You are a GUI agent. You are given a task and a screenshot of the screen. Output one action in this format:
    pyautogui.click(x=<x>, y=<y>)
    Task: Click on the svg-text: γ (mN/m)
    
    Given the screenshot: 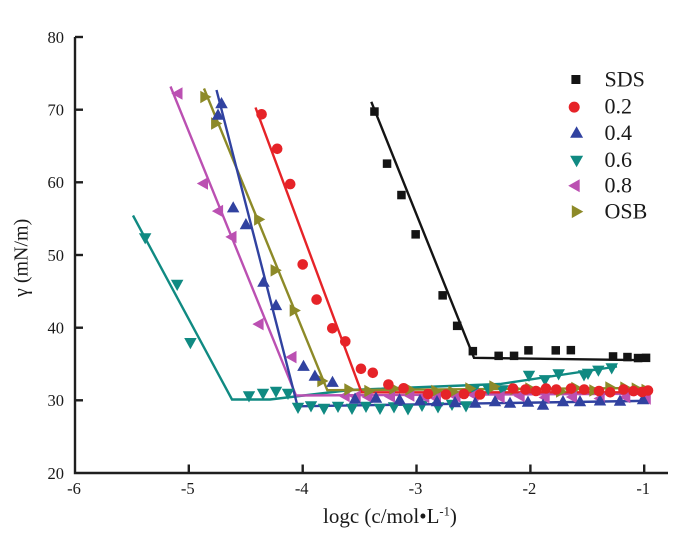 What is the action you would take?
    pyautogui.click(x=22, y=258)
    